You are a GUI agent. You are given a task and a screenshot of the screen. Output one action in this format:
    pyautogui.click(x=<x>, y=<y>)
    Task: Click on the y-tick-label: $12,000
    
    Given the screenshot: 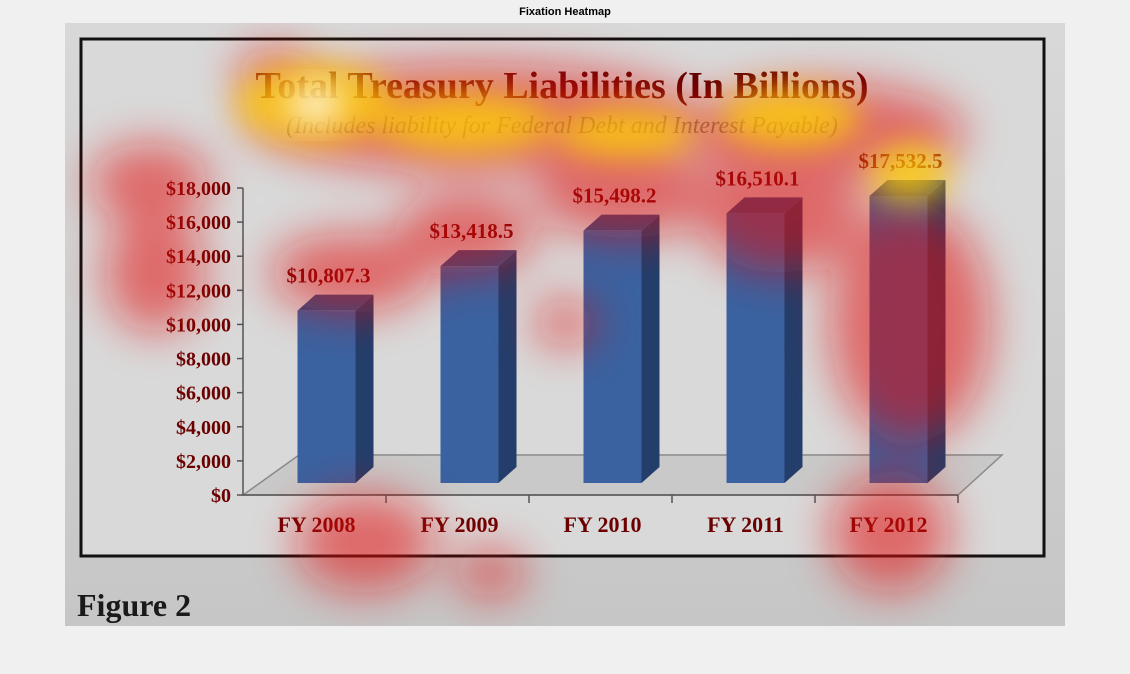 What is the action you would take?
    pyautogui.click(x=198, y=291)
    